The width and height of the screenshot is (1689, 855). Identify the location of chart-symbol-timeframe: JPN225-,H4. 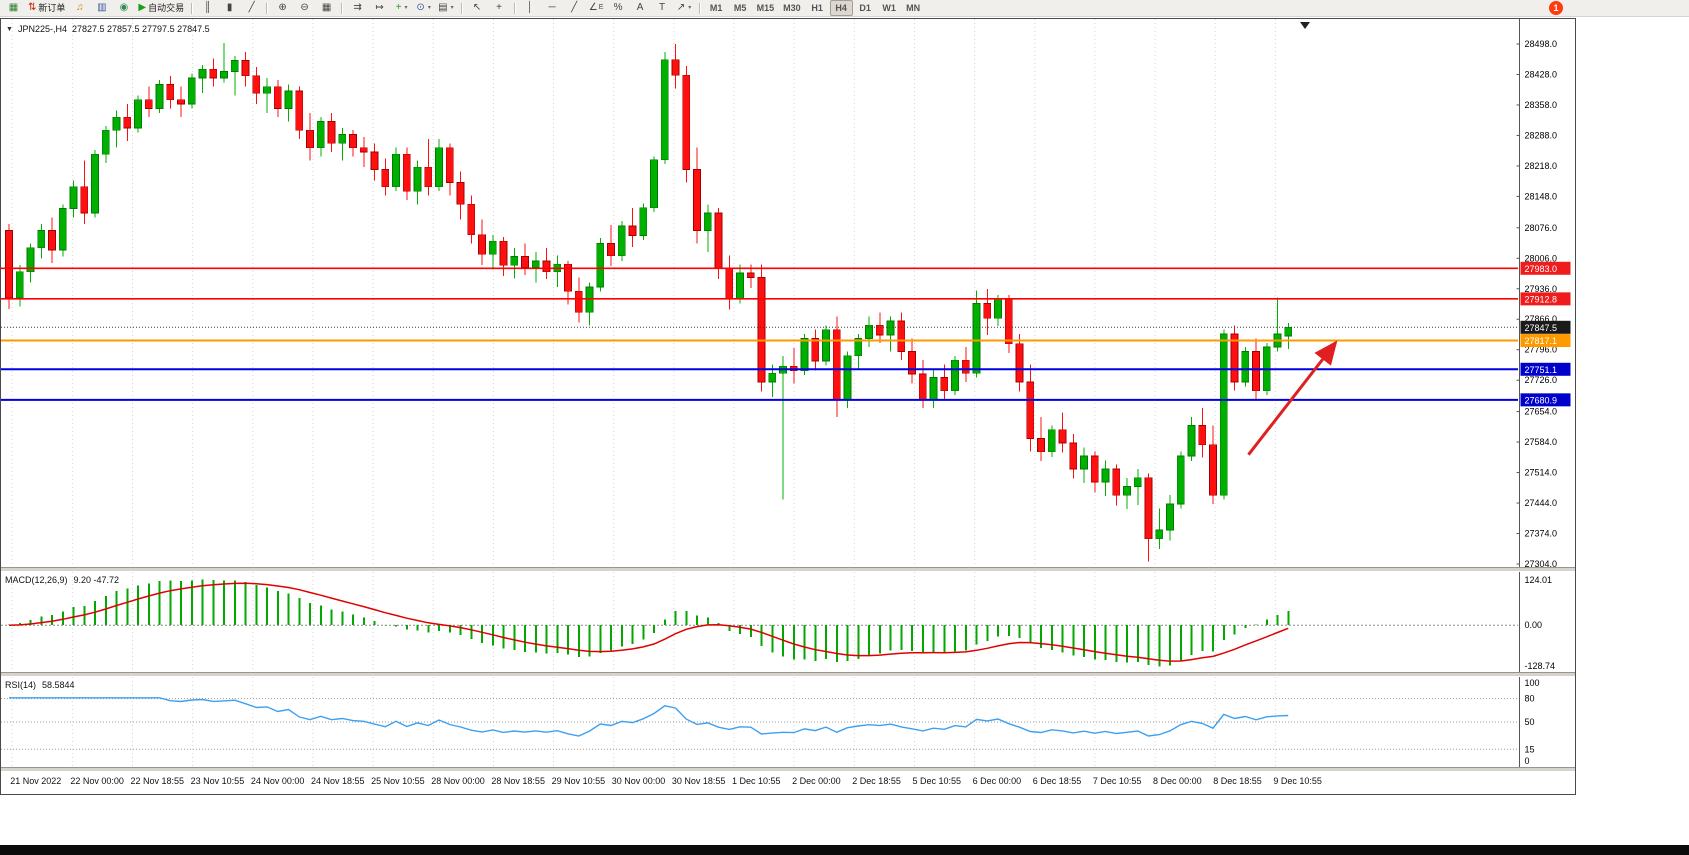
(42, 29).